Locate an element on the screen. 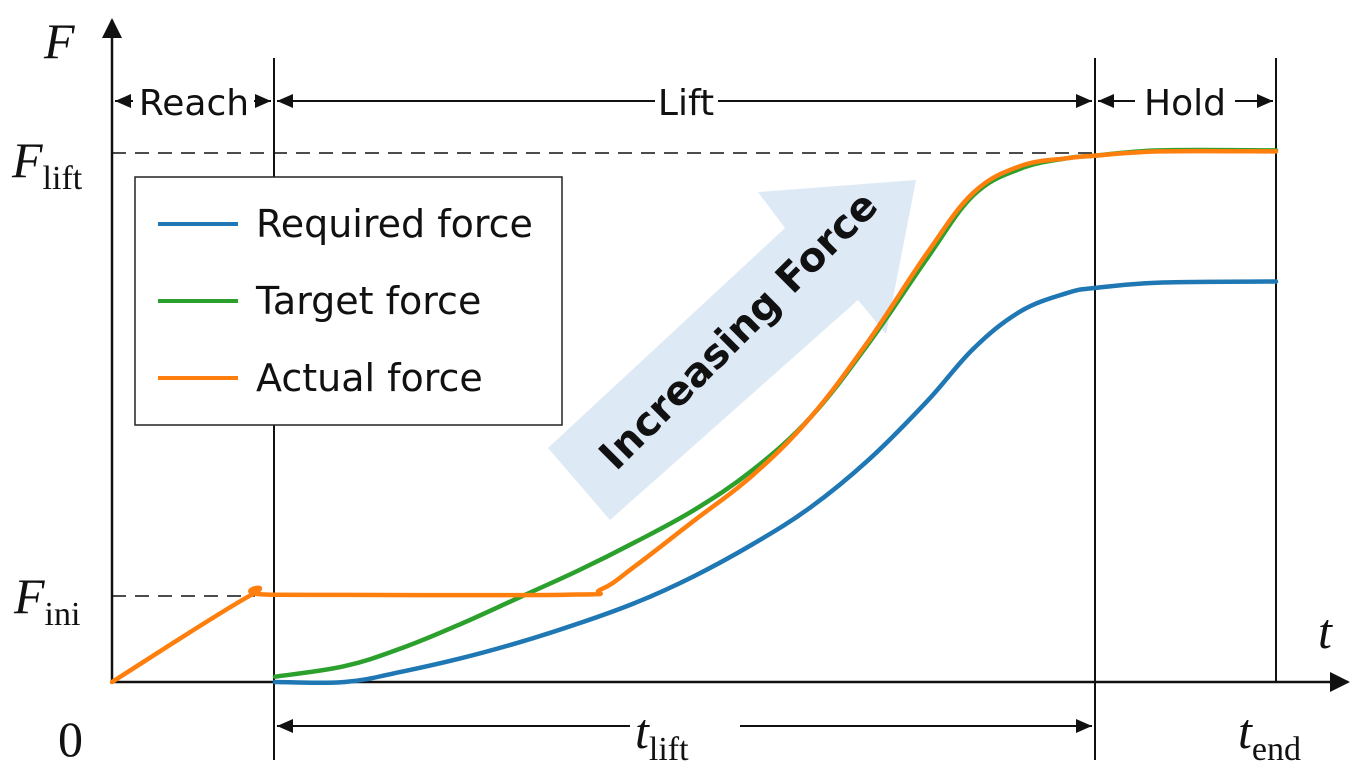 The width and height of the screenshot is (1363, 783). legend-label-actual: Actual force is located at coordinates (369, 378).